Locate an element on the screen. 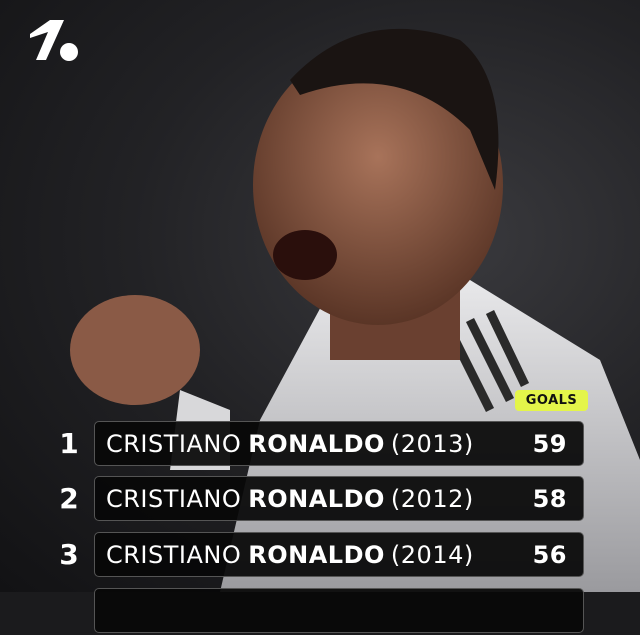  player-entry: CRISTIANO RONALDO (2012) 58 is located at coordinates (339, 498).